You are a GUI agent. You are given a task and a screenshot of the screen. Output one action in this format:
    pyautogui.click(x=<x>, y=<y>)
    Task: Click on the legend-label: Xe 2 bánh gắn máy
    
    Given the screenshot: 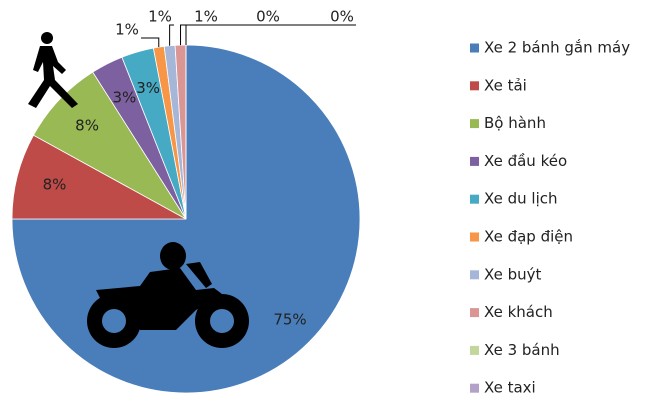 What is the action you would take?
    pyautogui.click(x=557, y=48)
    